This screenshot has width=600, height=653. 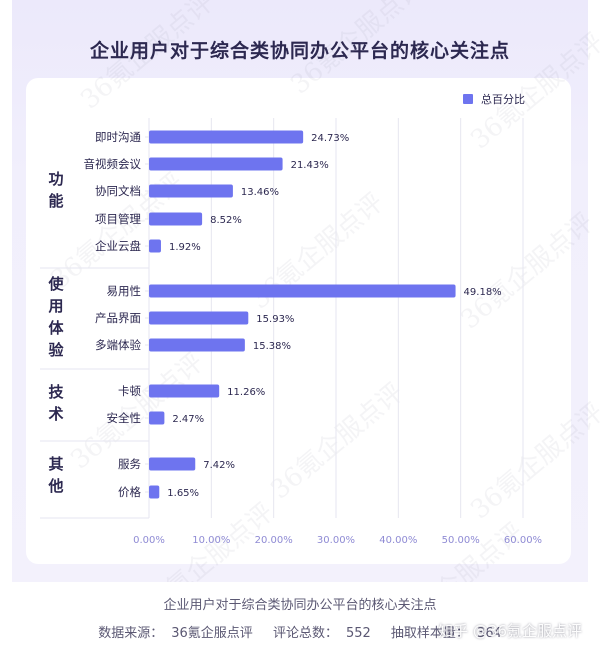 What do you see at coordinates (55, 179) in the screenshot?
I see `group-label-char: 功` at bounding box center [55, 179].